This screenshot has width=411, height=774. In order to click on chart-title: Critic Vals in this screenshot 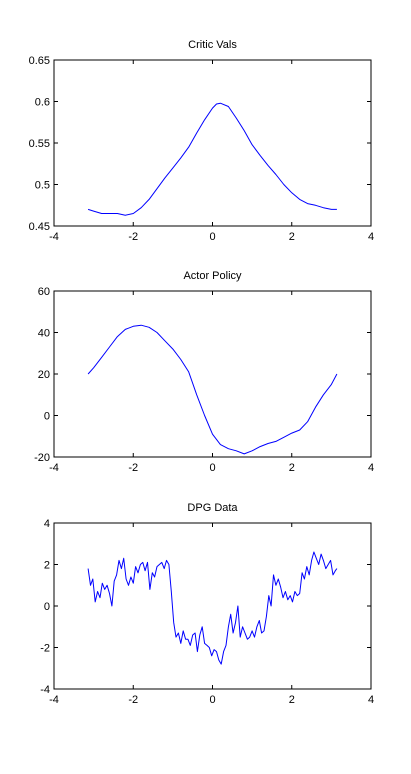, I will do `click(212, 45)`.